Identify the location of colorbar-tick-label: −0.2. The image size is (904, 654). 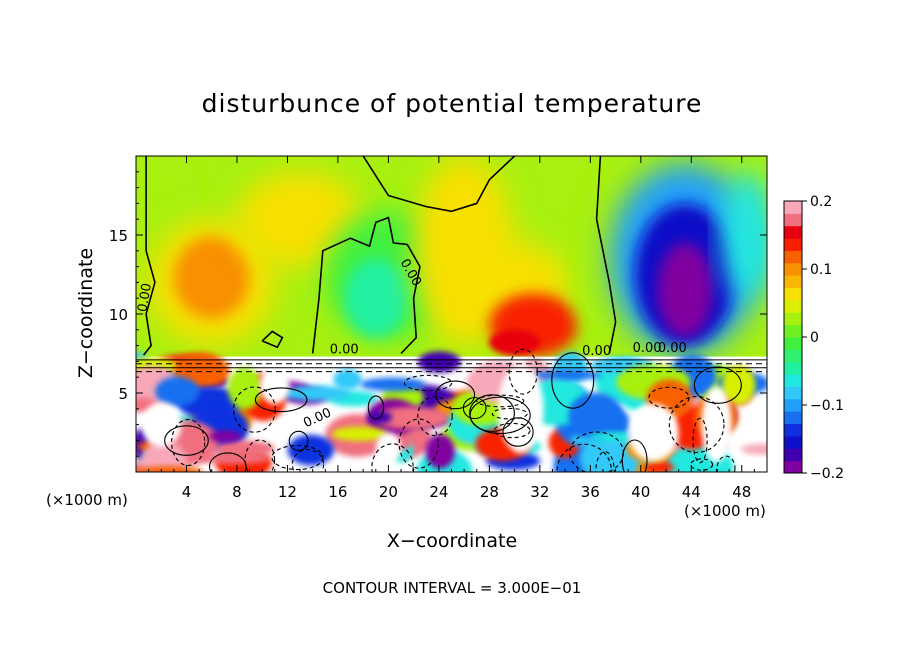
(827, 474).